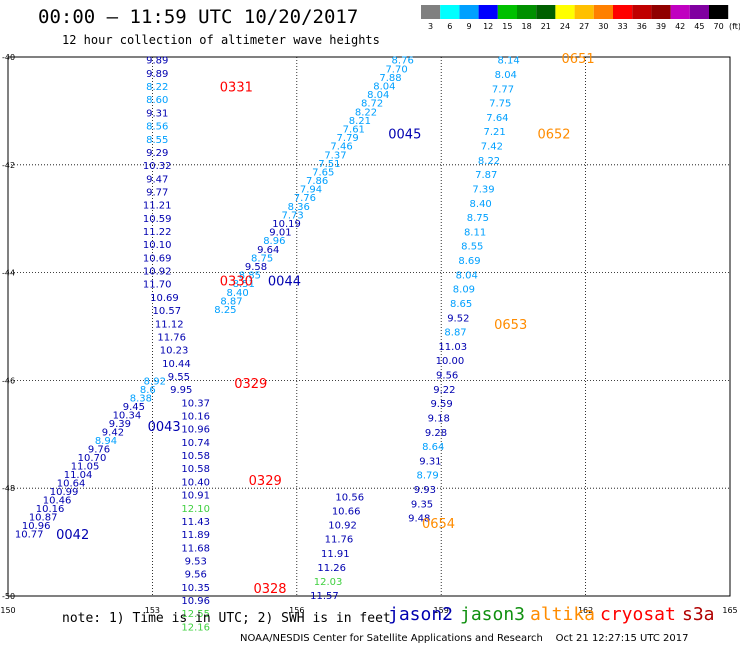 This screenshot has width=740, height=650. Describe the element at coordinates (421, 614) in the screenshot. I see `legend-jason2: jason2` at that location.